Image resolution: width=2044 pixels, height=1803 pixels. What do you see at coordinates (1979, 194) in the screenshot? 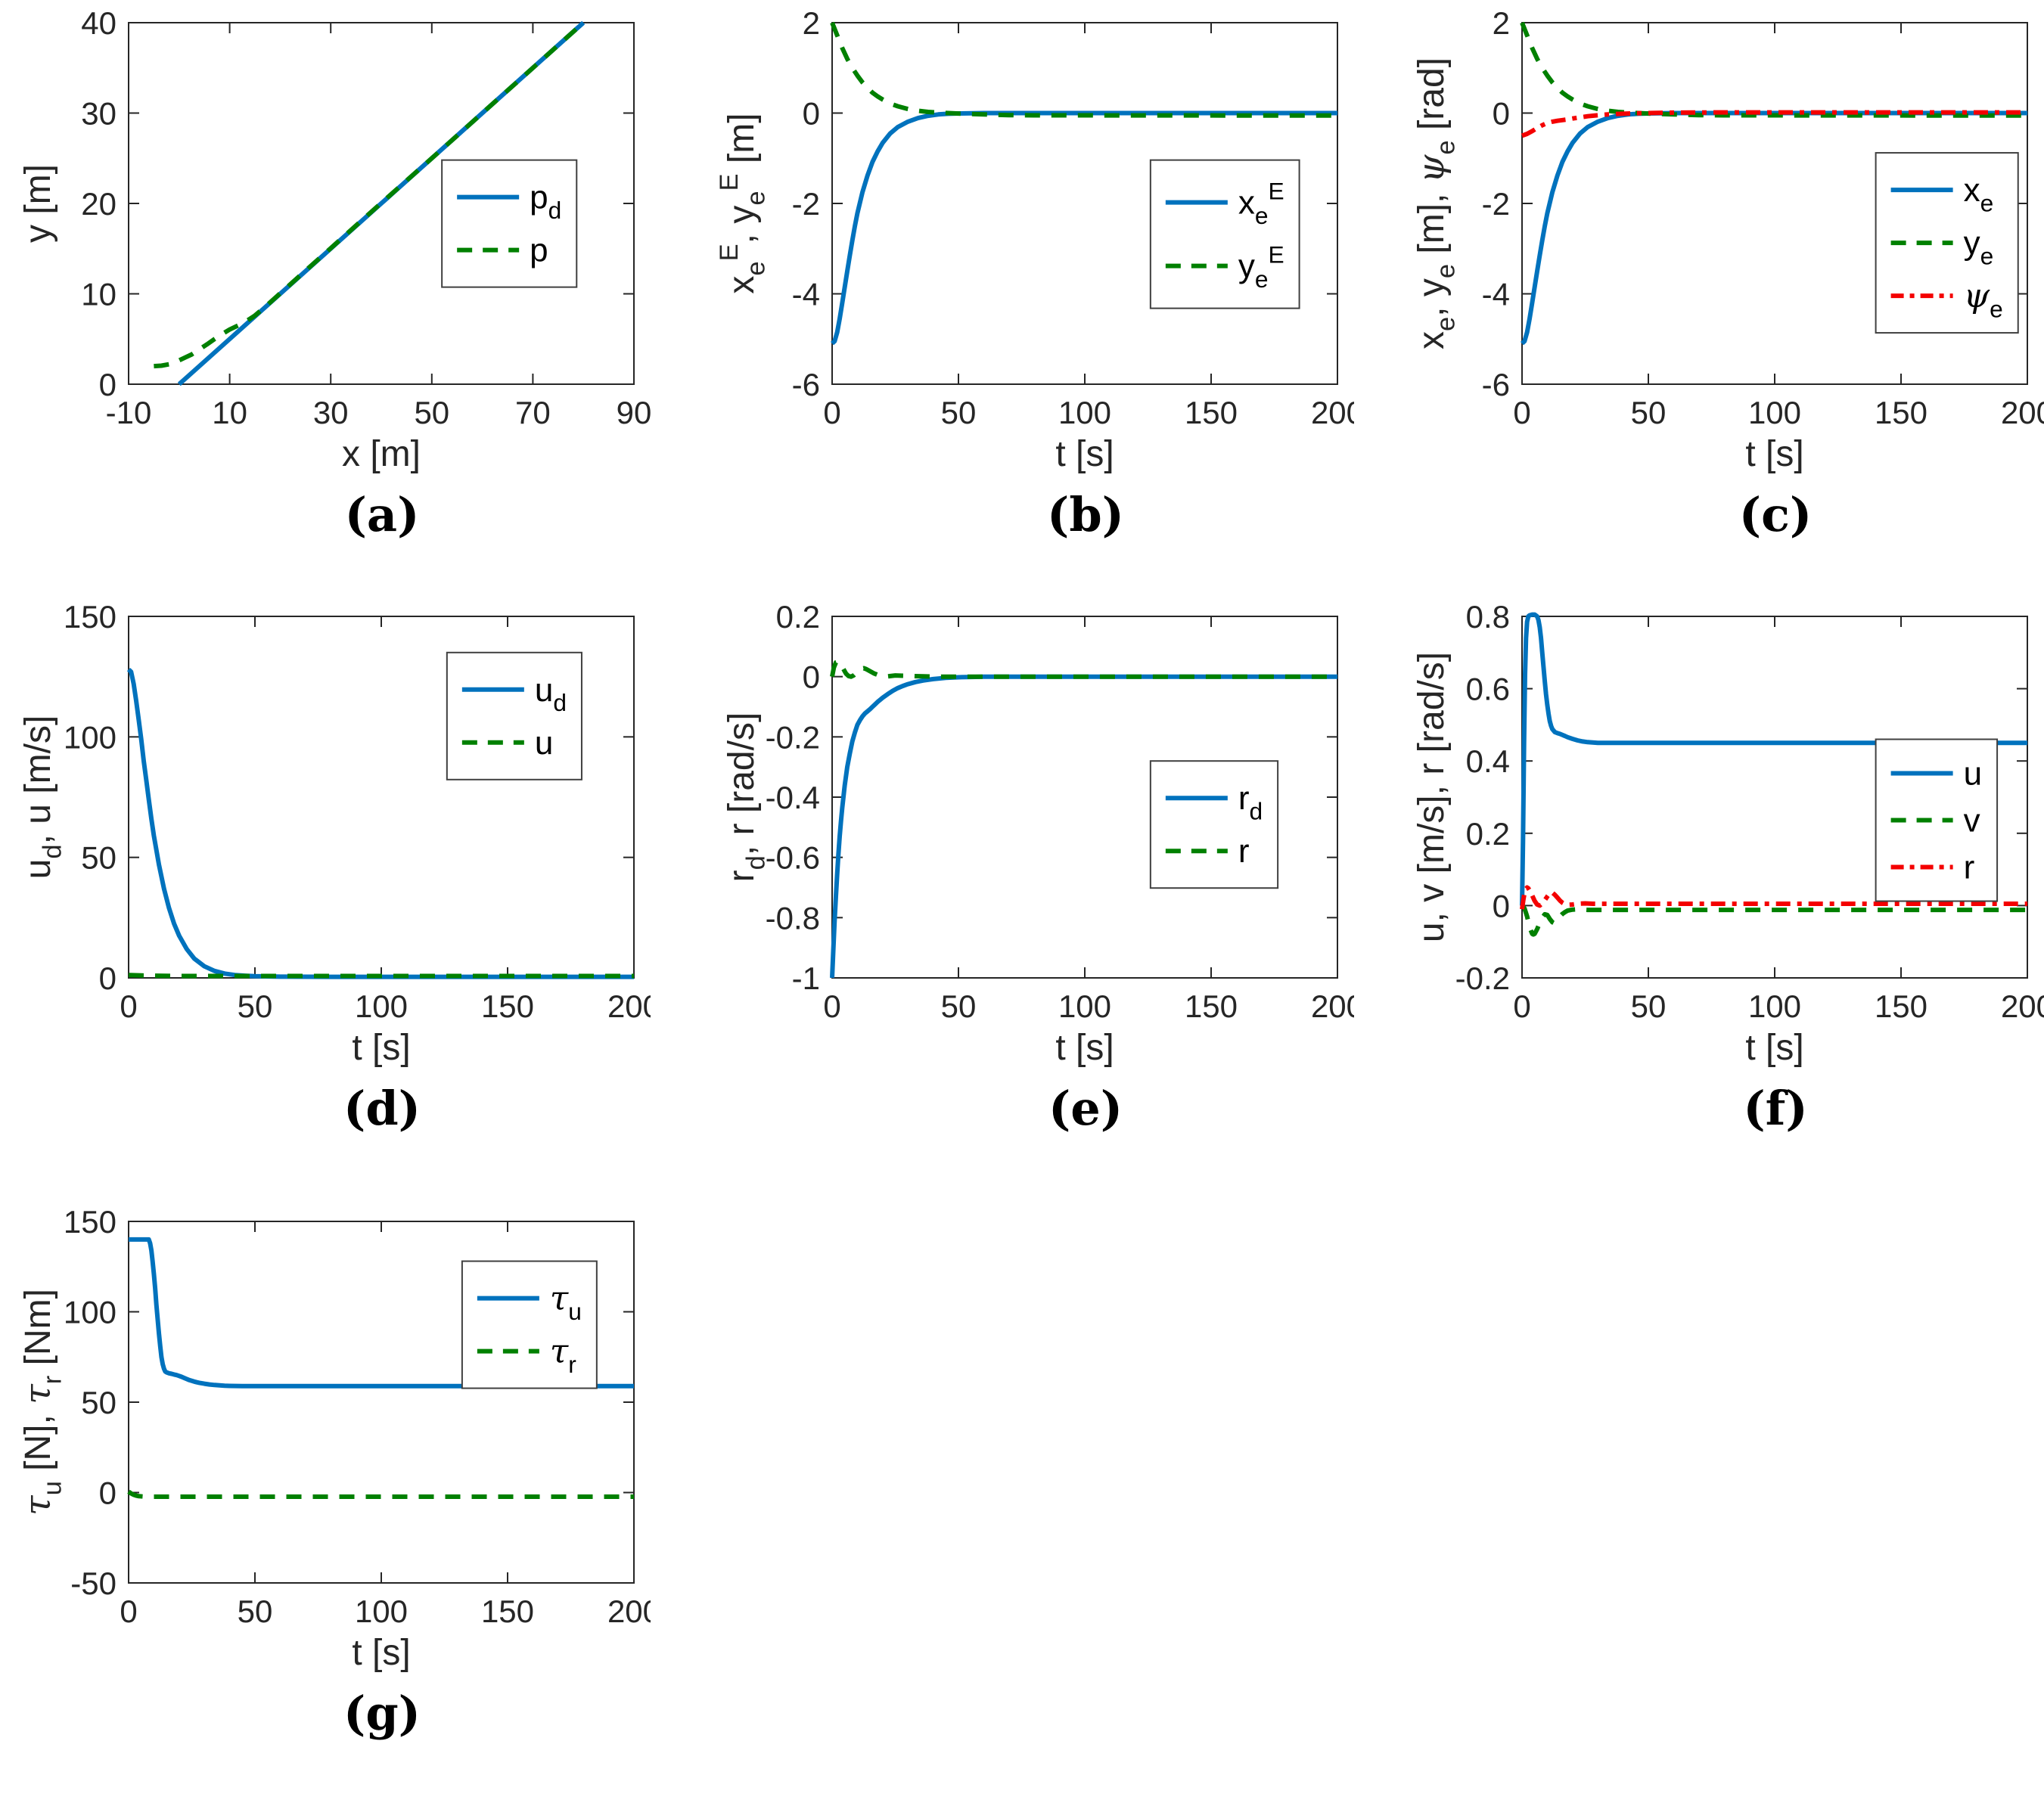
I see `svg-text: xe` at bounding box center [1979, 194].